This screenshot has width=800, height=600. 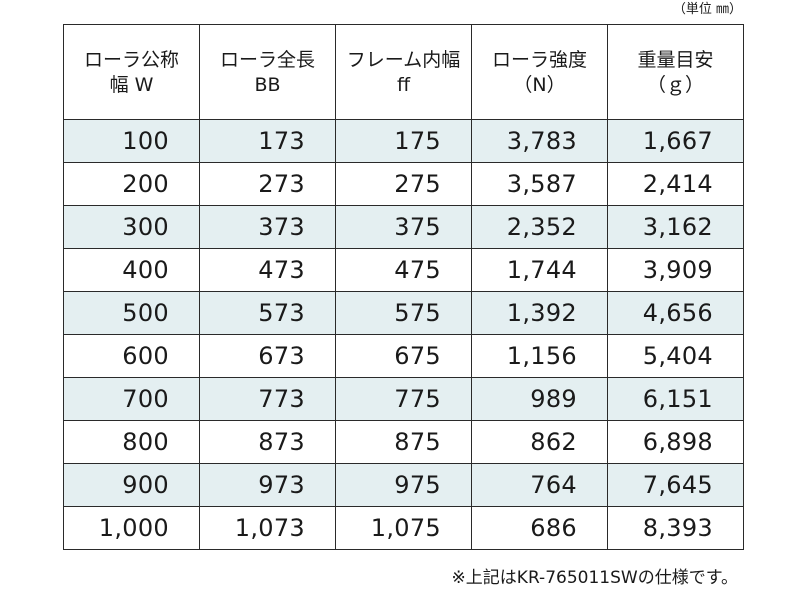 What do you see at coordinates (131, 313) in the screenshot?
I see `cell-nominal-width: 500` at bounding box center [131, 313].